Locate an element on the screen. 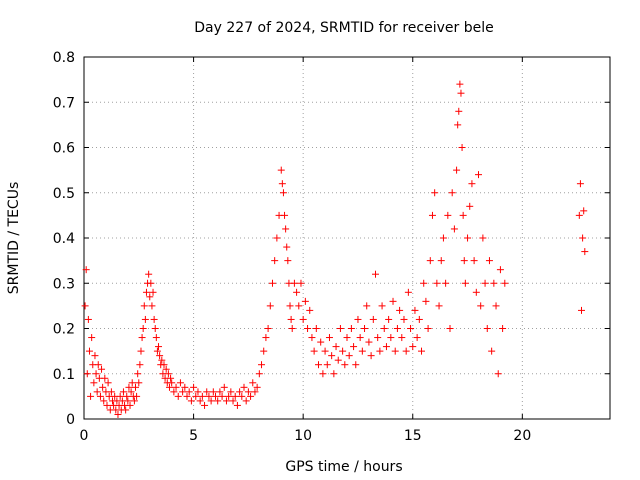 The image size is (640, 480). y-axis-label: SRMTID / TECUs is located at coordinates (14, 238).